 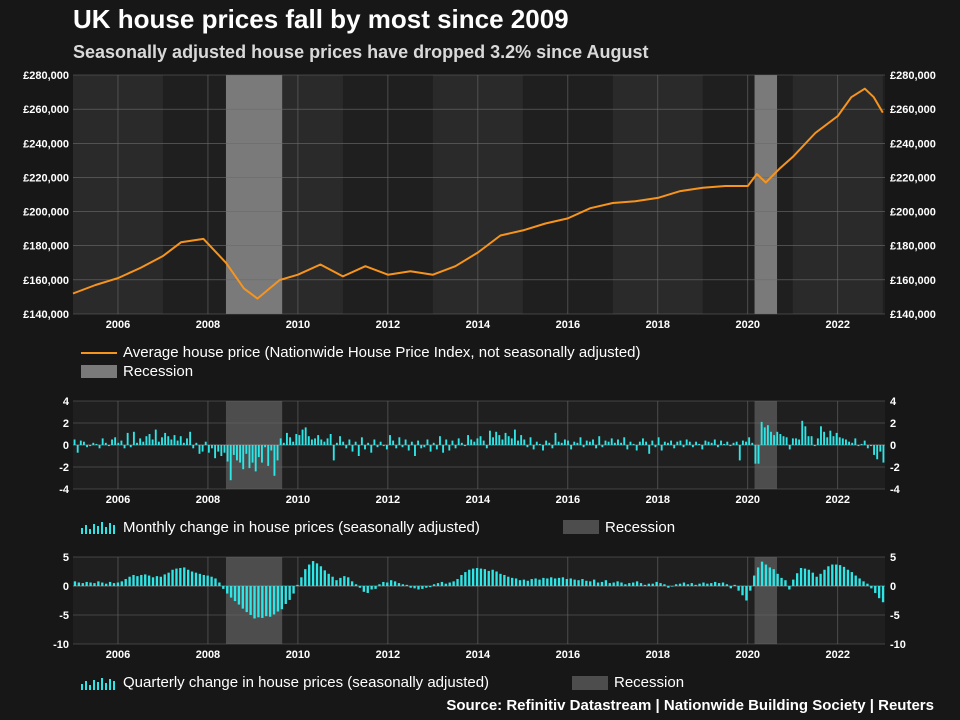 I want to click on y-tick-label-right: £260,000, so click(x=913, y=110).